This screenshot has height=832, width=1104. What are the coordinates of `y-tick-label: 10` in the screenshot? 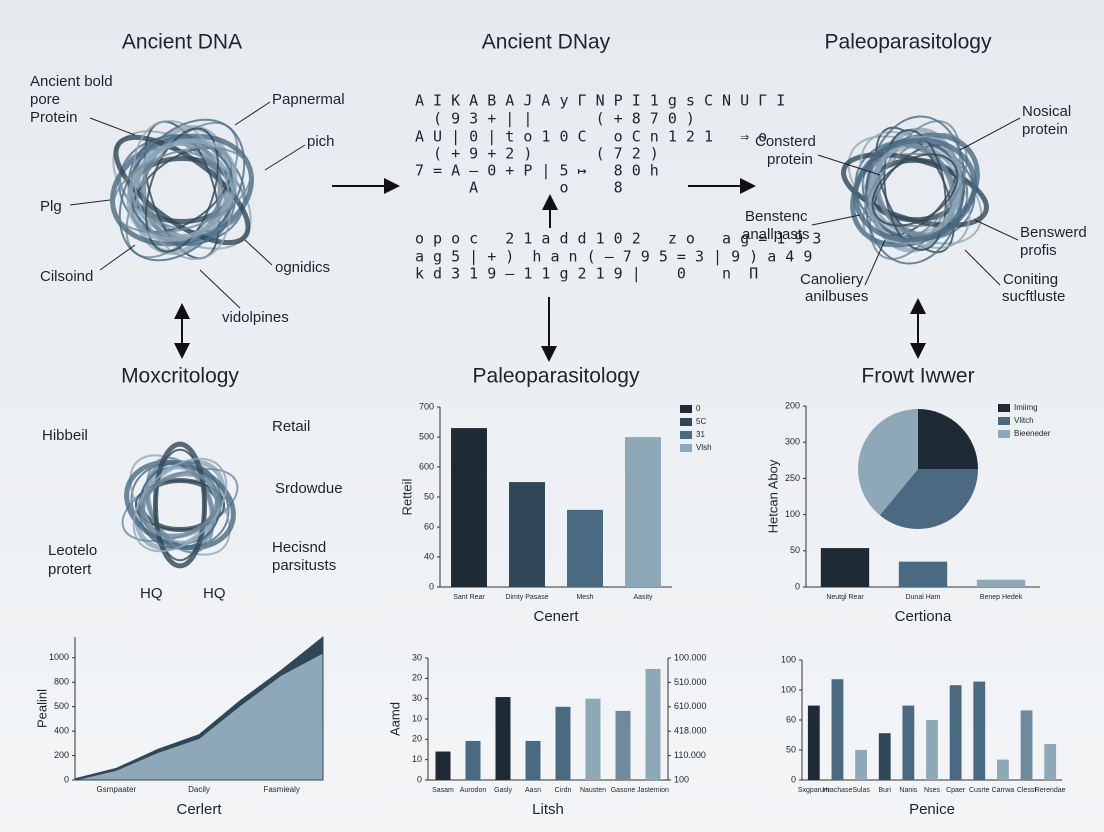 It's located at (417, 718).